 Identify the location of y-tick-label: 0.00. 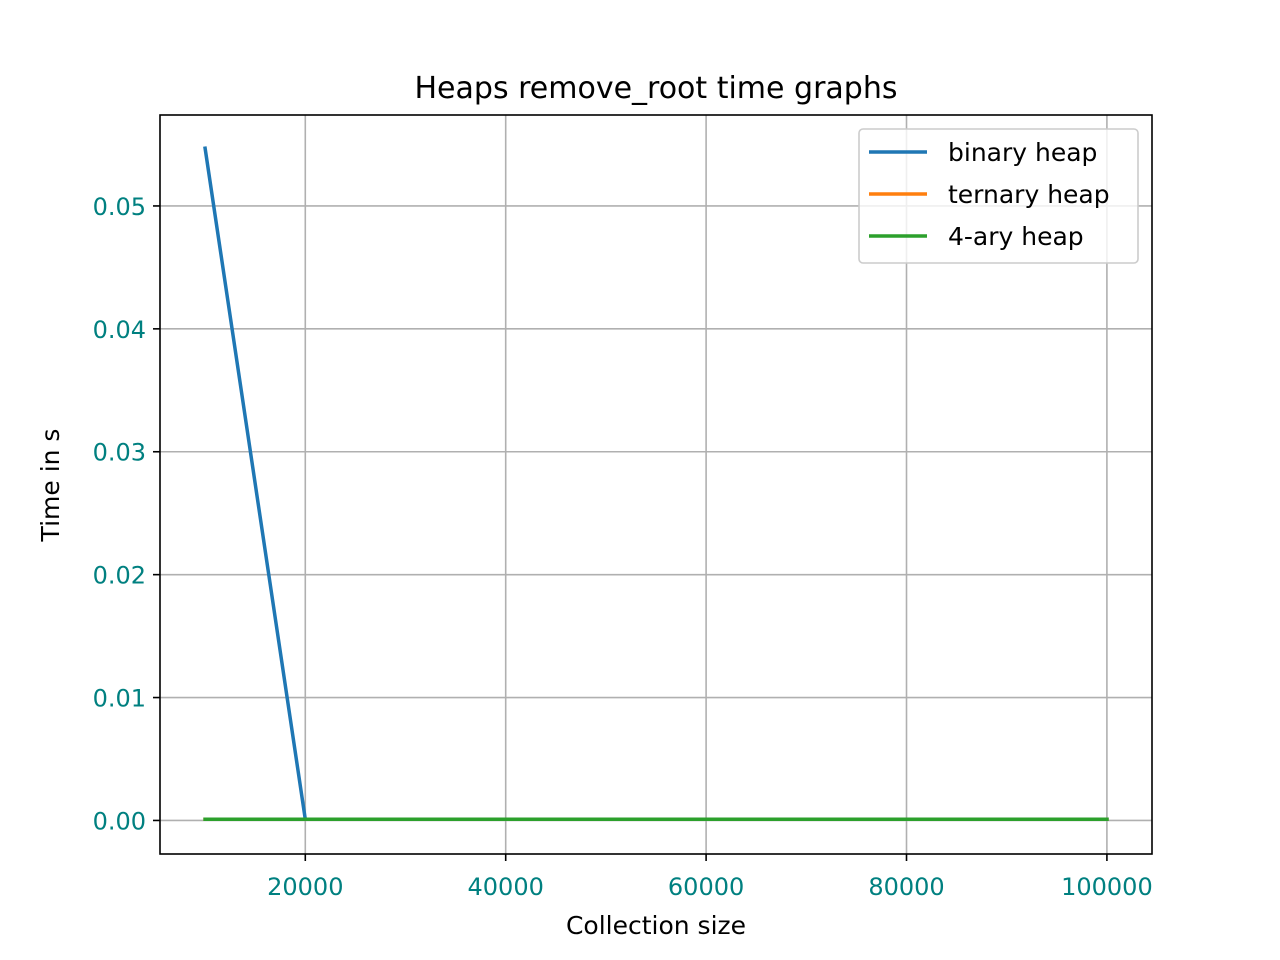
(119, 821).